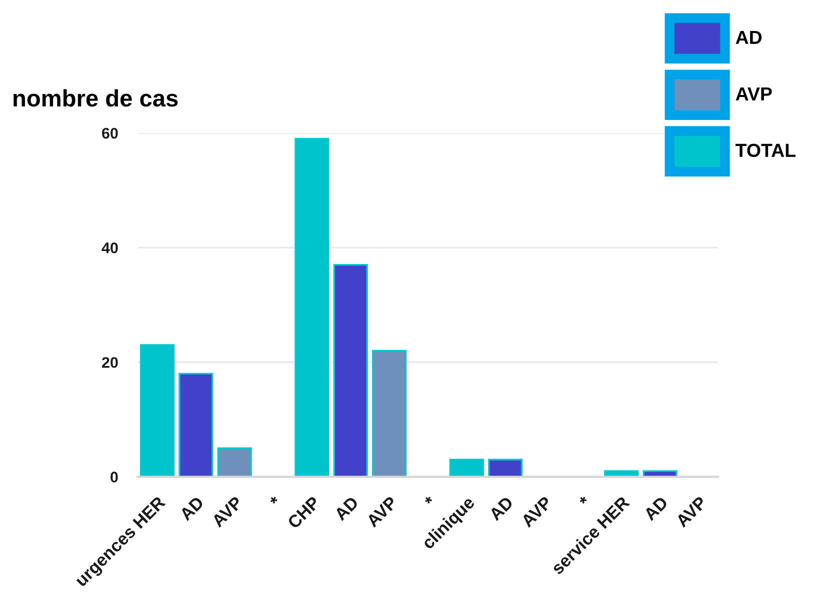 This screenshot has height=599, width=816. What do you see at coordinates (754, 93) in the screenshot?
I see `legend-label: AVP` at bounding box center [754, 93].